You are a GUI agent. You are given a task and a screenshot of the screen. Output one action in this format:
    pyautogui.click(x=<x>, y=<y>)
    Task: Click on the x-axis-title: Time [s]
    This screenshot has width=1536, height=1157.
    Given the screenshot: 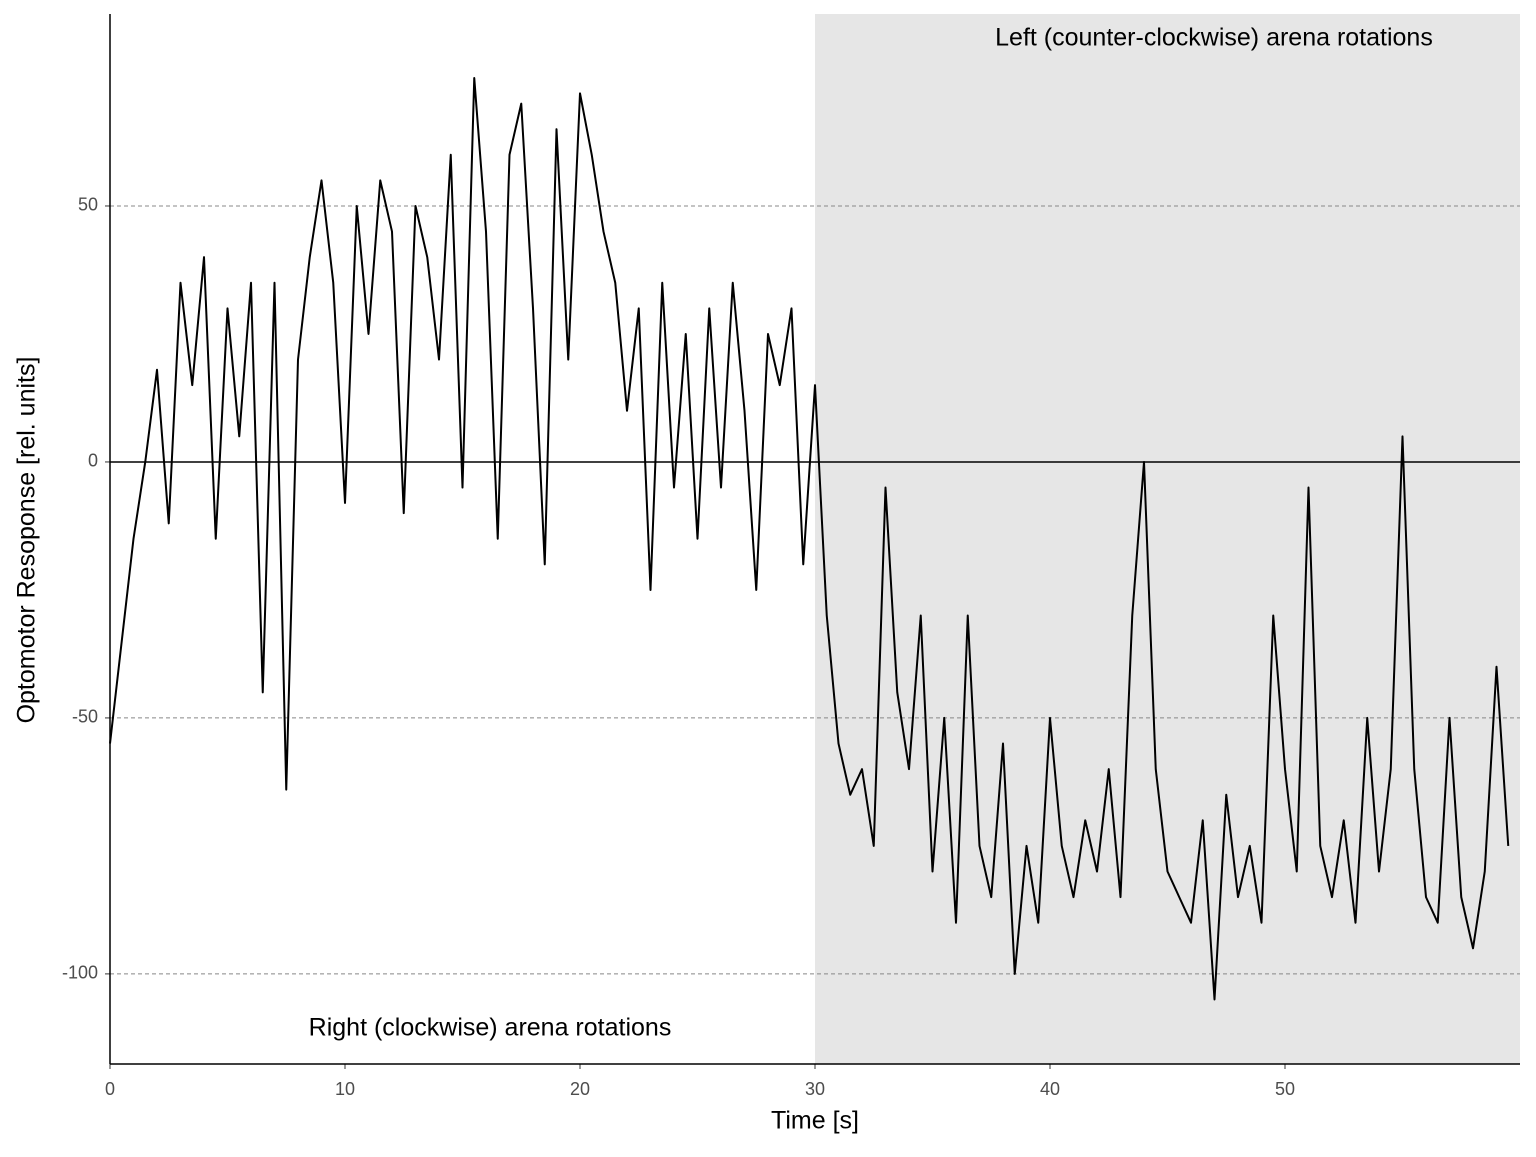 What is the action you would take?
    pyautogui.click(x=815, y=1121)
    